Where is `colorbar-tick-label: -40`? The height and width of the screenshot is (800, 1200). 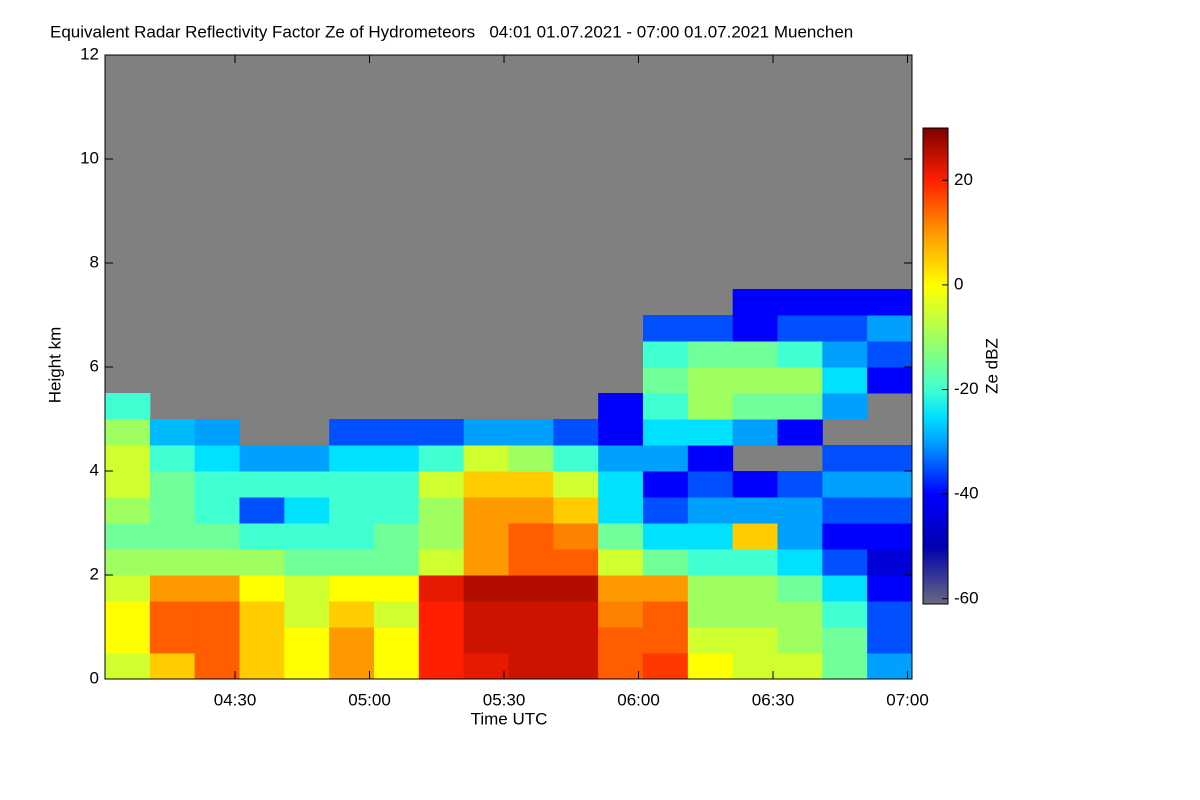 colorbar-tick-label: -40 is located at coordinates (966, 493).